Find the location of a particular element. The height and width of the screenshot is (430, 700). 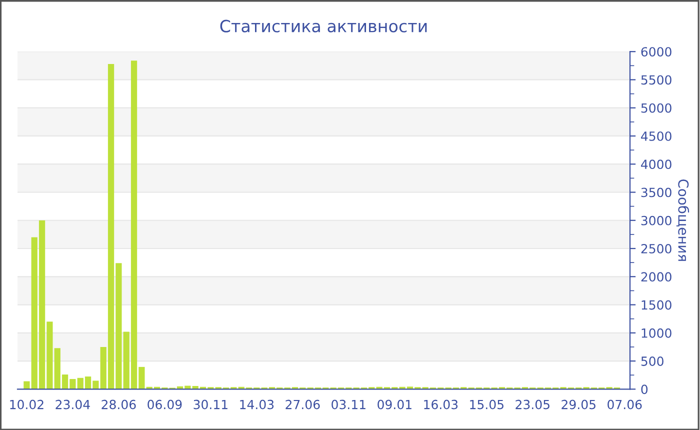

x-tick-label: 27.06 is located at coordinates (303, 405).